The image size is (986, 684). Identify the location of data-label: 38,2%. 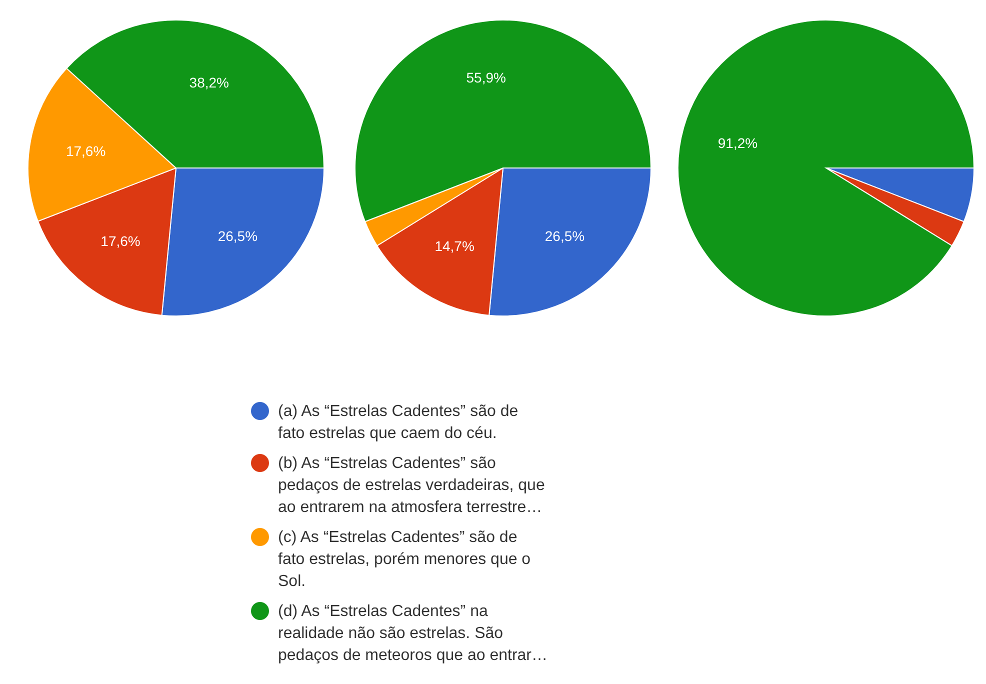
(209, 82).